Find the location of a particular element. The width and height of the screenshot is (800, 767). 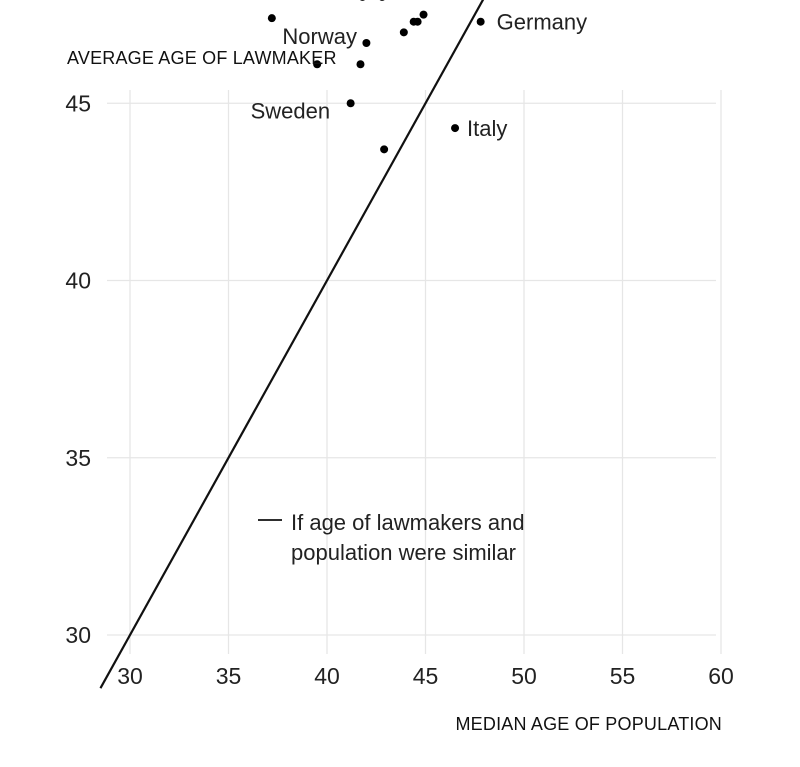

point-italy is located at coordinates (455, 128).